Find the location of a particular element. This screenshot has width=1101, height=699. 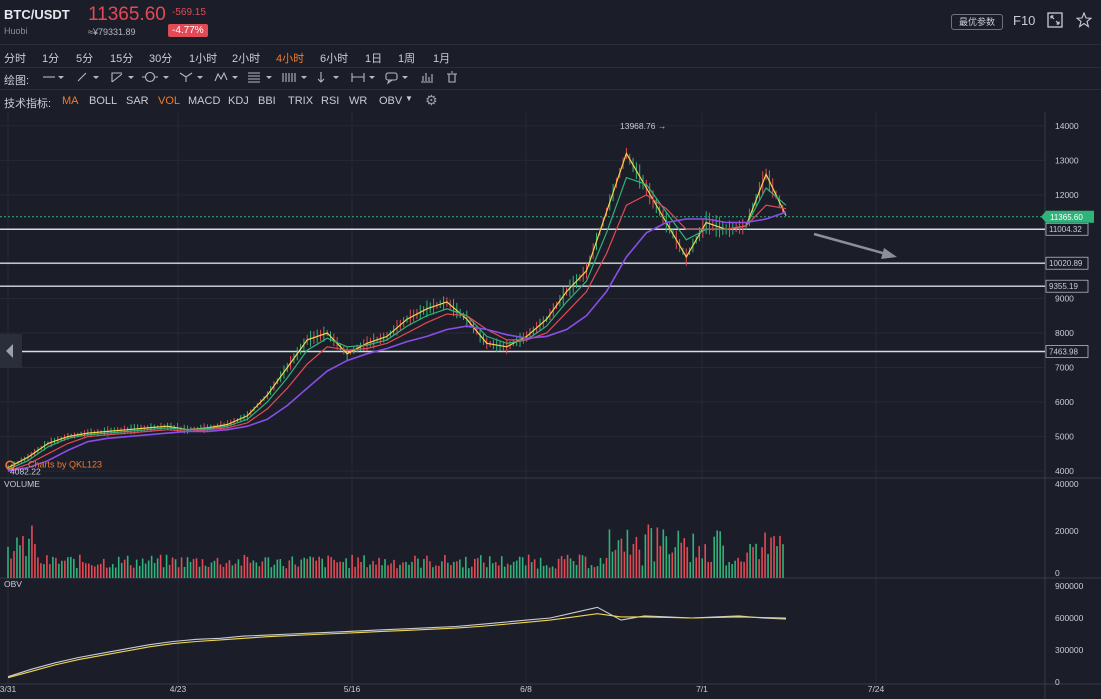

volume-label: VOLUME is located at coordinates (22, 484).